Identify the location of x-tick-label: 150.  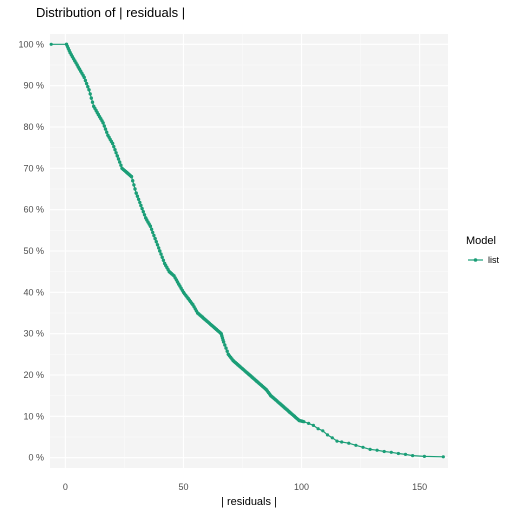
(419, 487).